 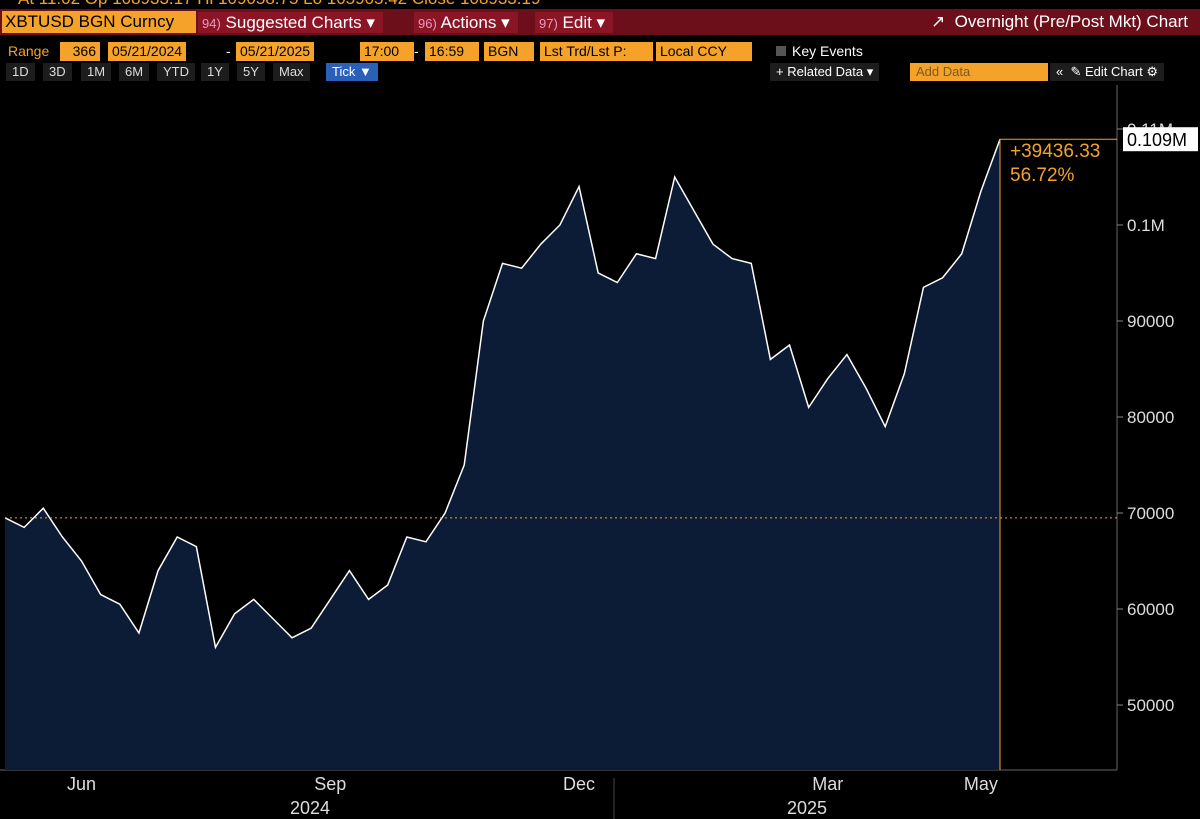 I want to click on key-events: Key Events, so click(x=819, y=51).